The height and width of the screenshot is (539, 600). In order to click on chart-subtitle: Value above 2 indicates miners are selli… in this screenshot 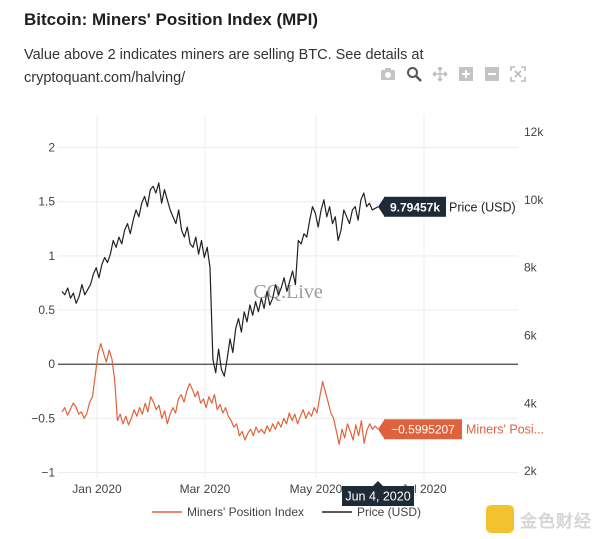, I will do `click(224, 66)`.